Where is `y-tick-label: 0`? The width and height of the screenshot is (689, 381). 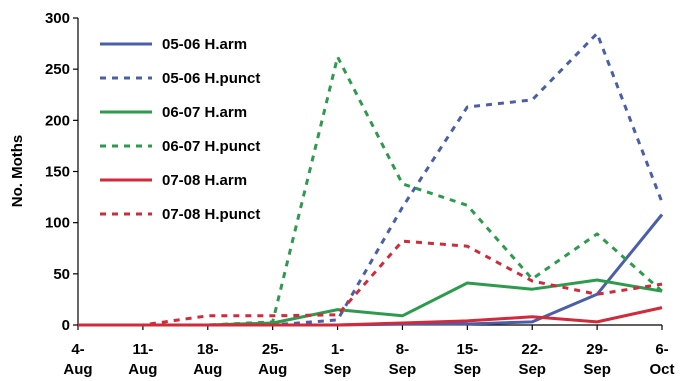 y-tick-label: 0 is located at coordinates (66, 325).